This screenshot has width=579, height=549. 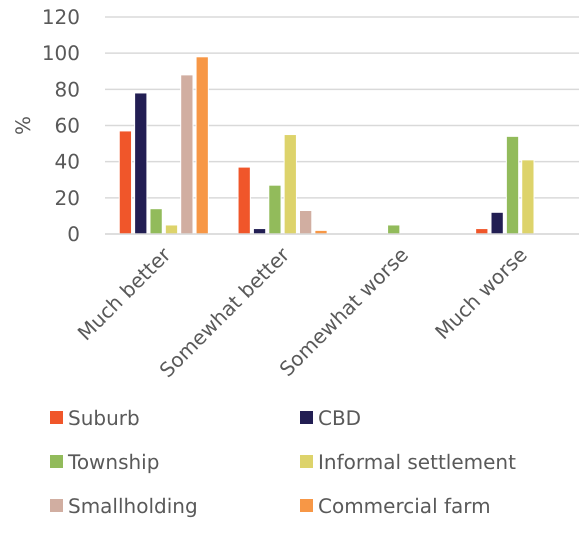 I want to click on legend-label: CBD, so click(x=340, y=418).